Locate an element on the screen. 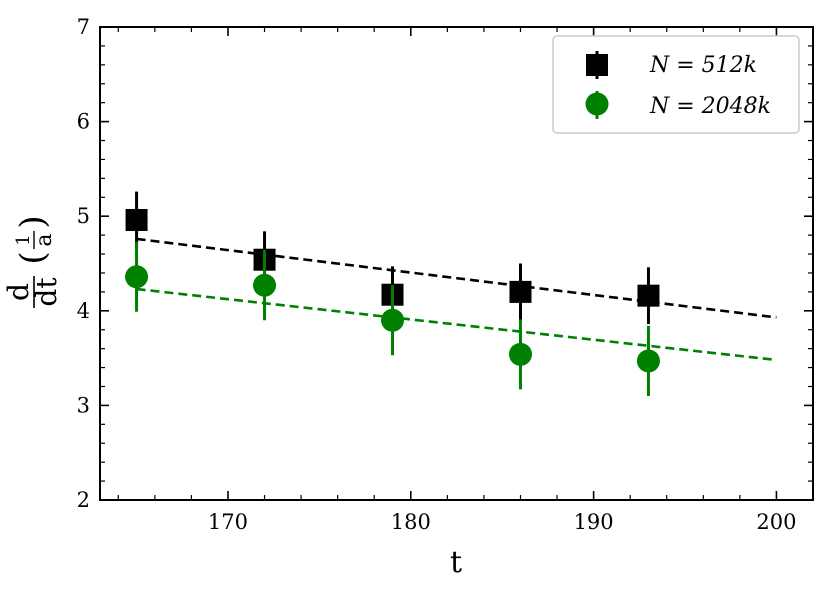 The image size is (830, 594). ylabel-numerator: d is located at coordinates (18, 292).